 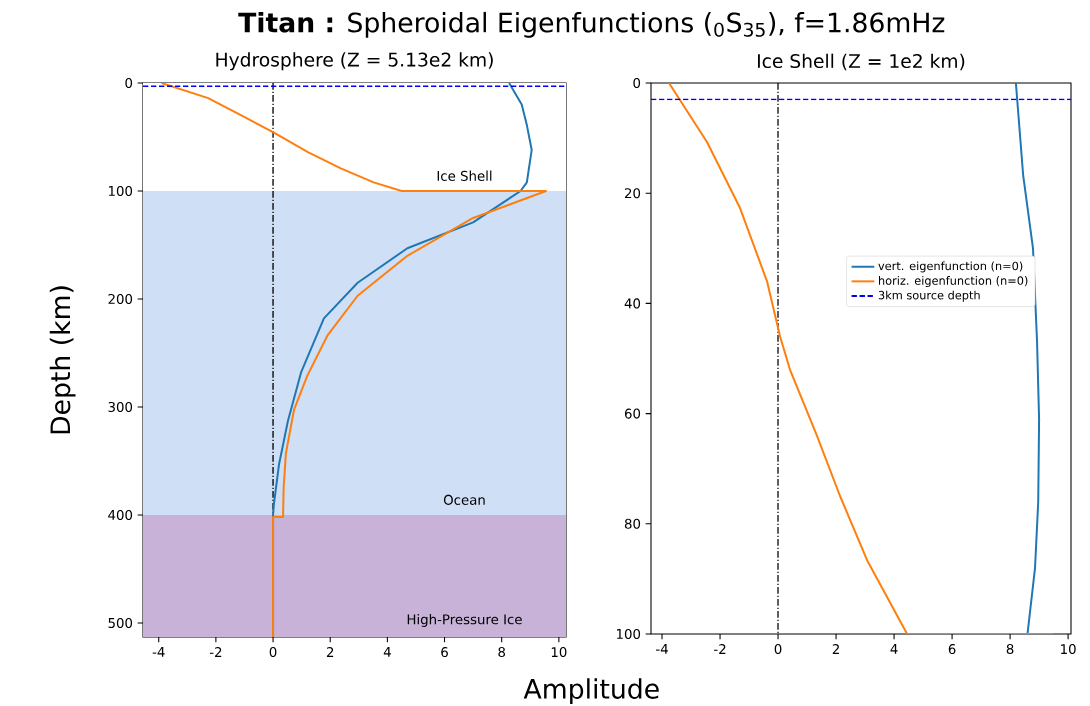 I want to click on y-axis-title: Depth (km), so click(x=62, y=360).